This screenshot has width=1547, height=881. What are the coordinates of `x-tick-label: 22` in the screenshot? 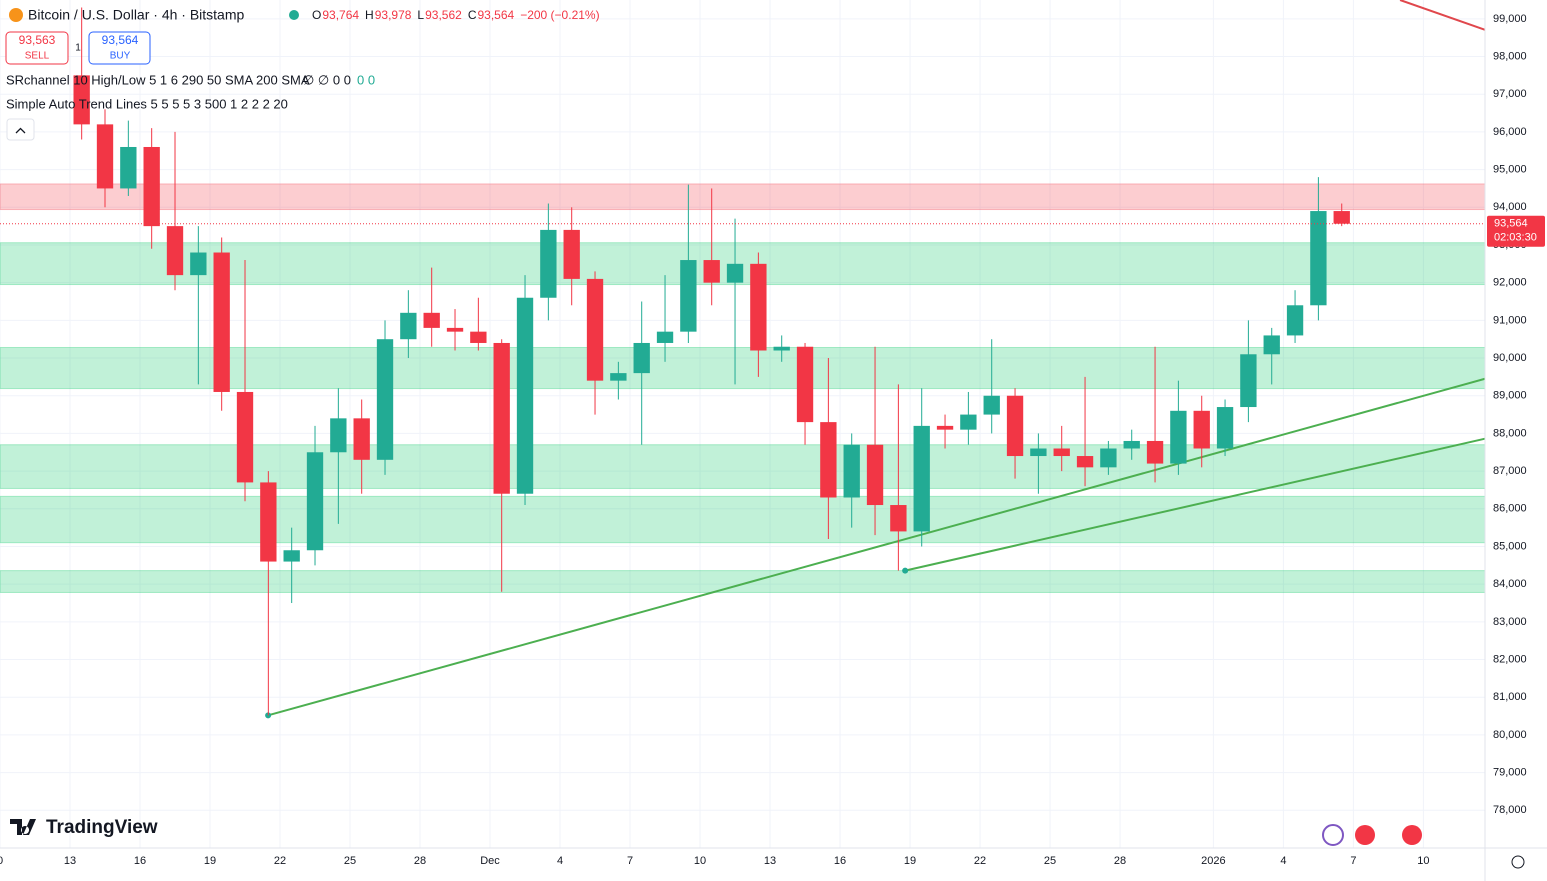 It's located at (980, 861).